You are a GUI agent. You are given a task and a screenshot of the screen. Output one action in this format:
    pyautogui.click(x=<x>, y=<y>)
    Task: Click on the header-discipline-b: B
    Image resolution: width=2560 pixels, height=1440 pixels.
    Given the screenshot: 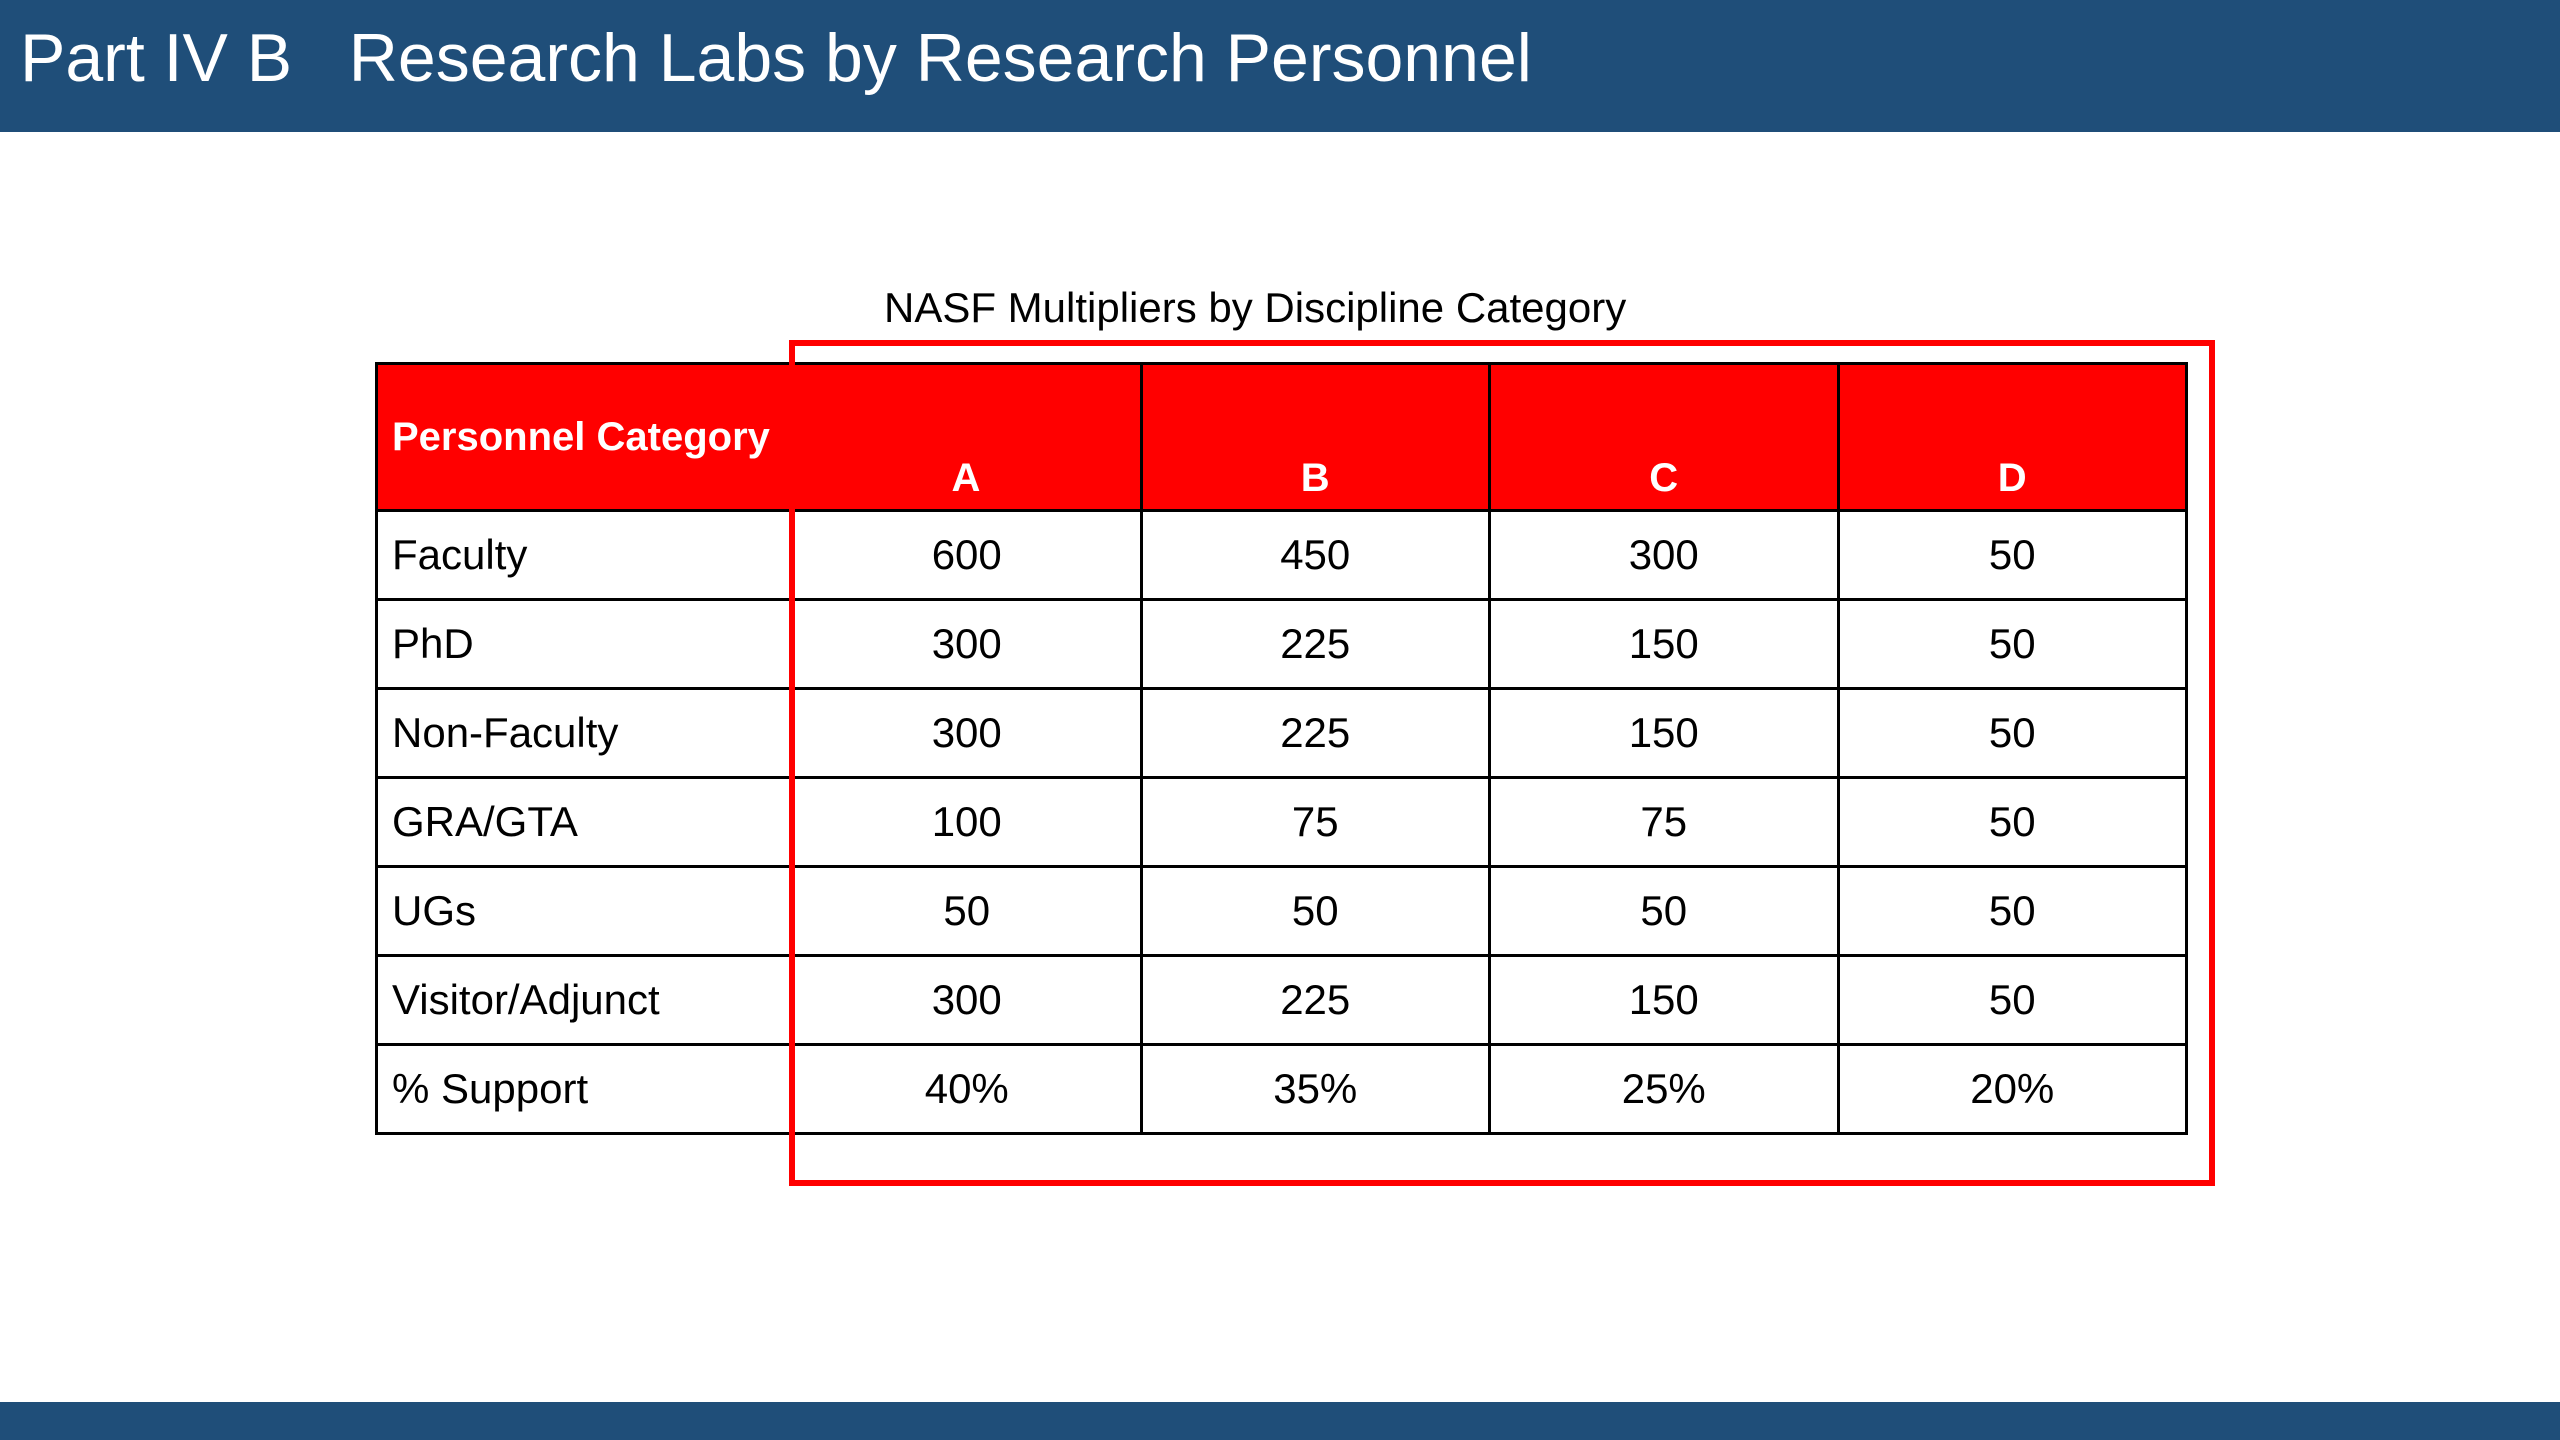 What is the action you would take?
    pyautogui.click(x=1315, y=437)
    